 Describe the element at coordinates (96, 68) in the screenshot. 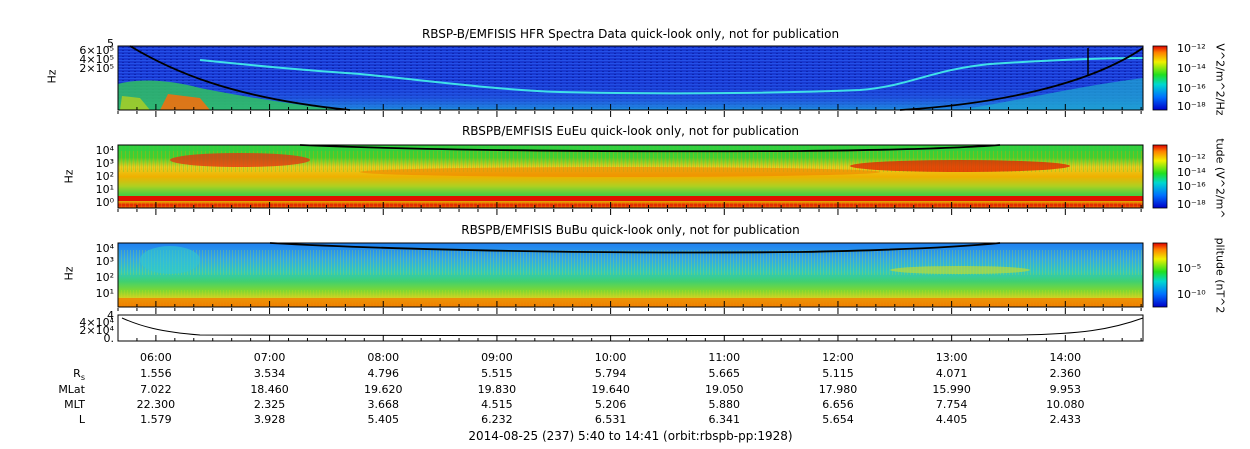

I see `hfr-ytick-2e5: 2×10⁵` at that location.